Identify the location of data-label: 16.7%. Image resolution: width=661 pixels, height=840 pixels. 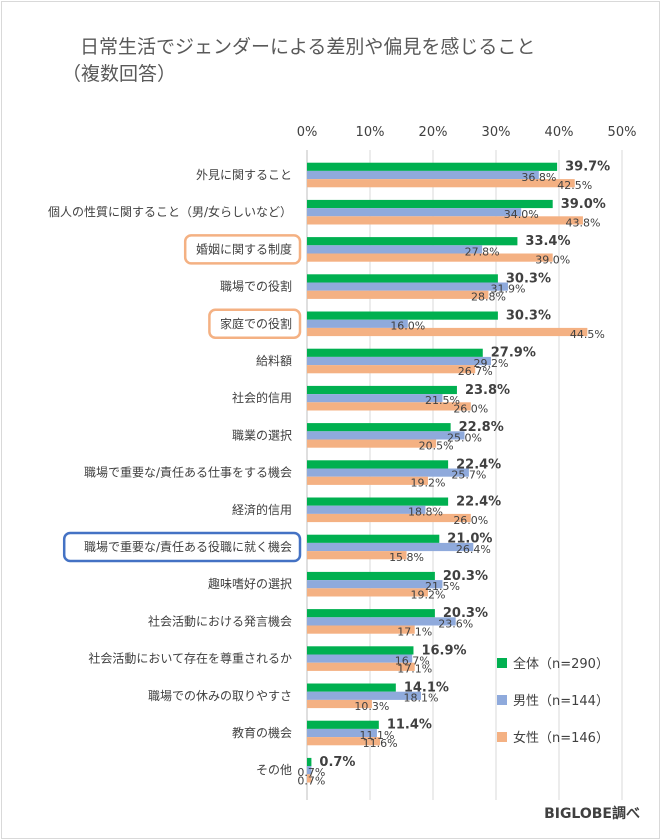
(412, 661).